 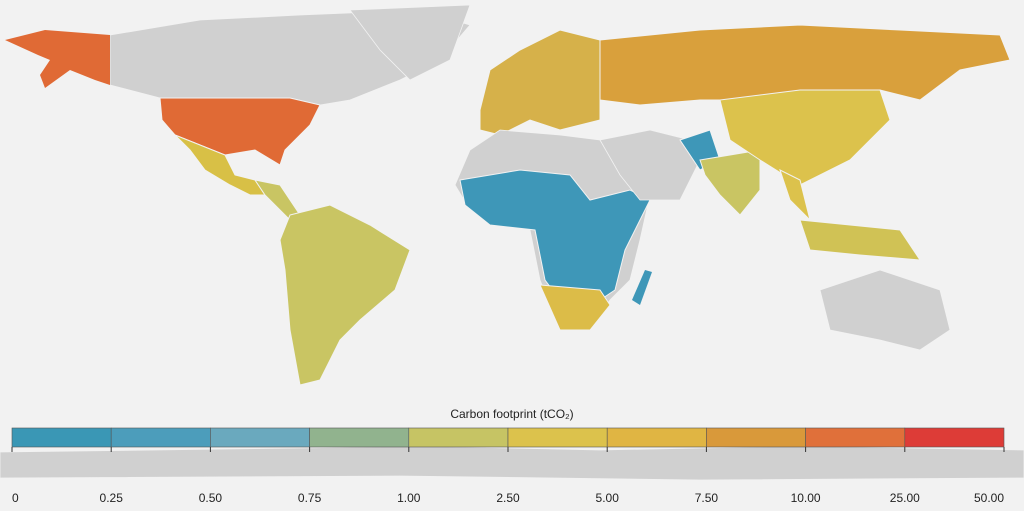 I want to click on legend-tick-label: 0.75, so click(x=310, y=498).